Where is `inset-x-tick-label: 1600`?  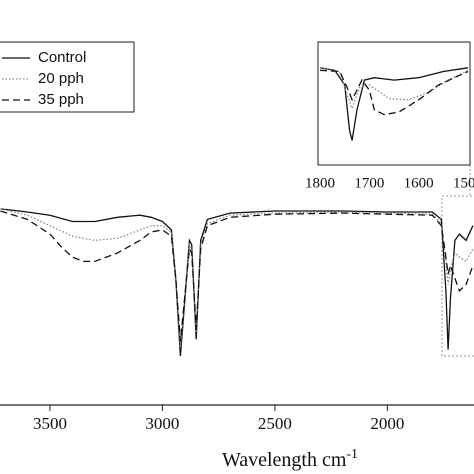
inset-x-tick-label: 1600 is located at coordinates (419, 183).